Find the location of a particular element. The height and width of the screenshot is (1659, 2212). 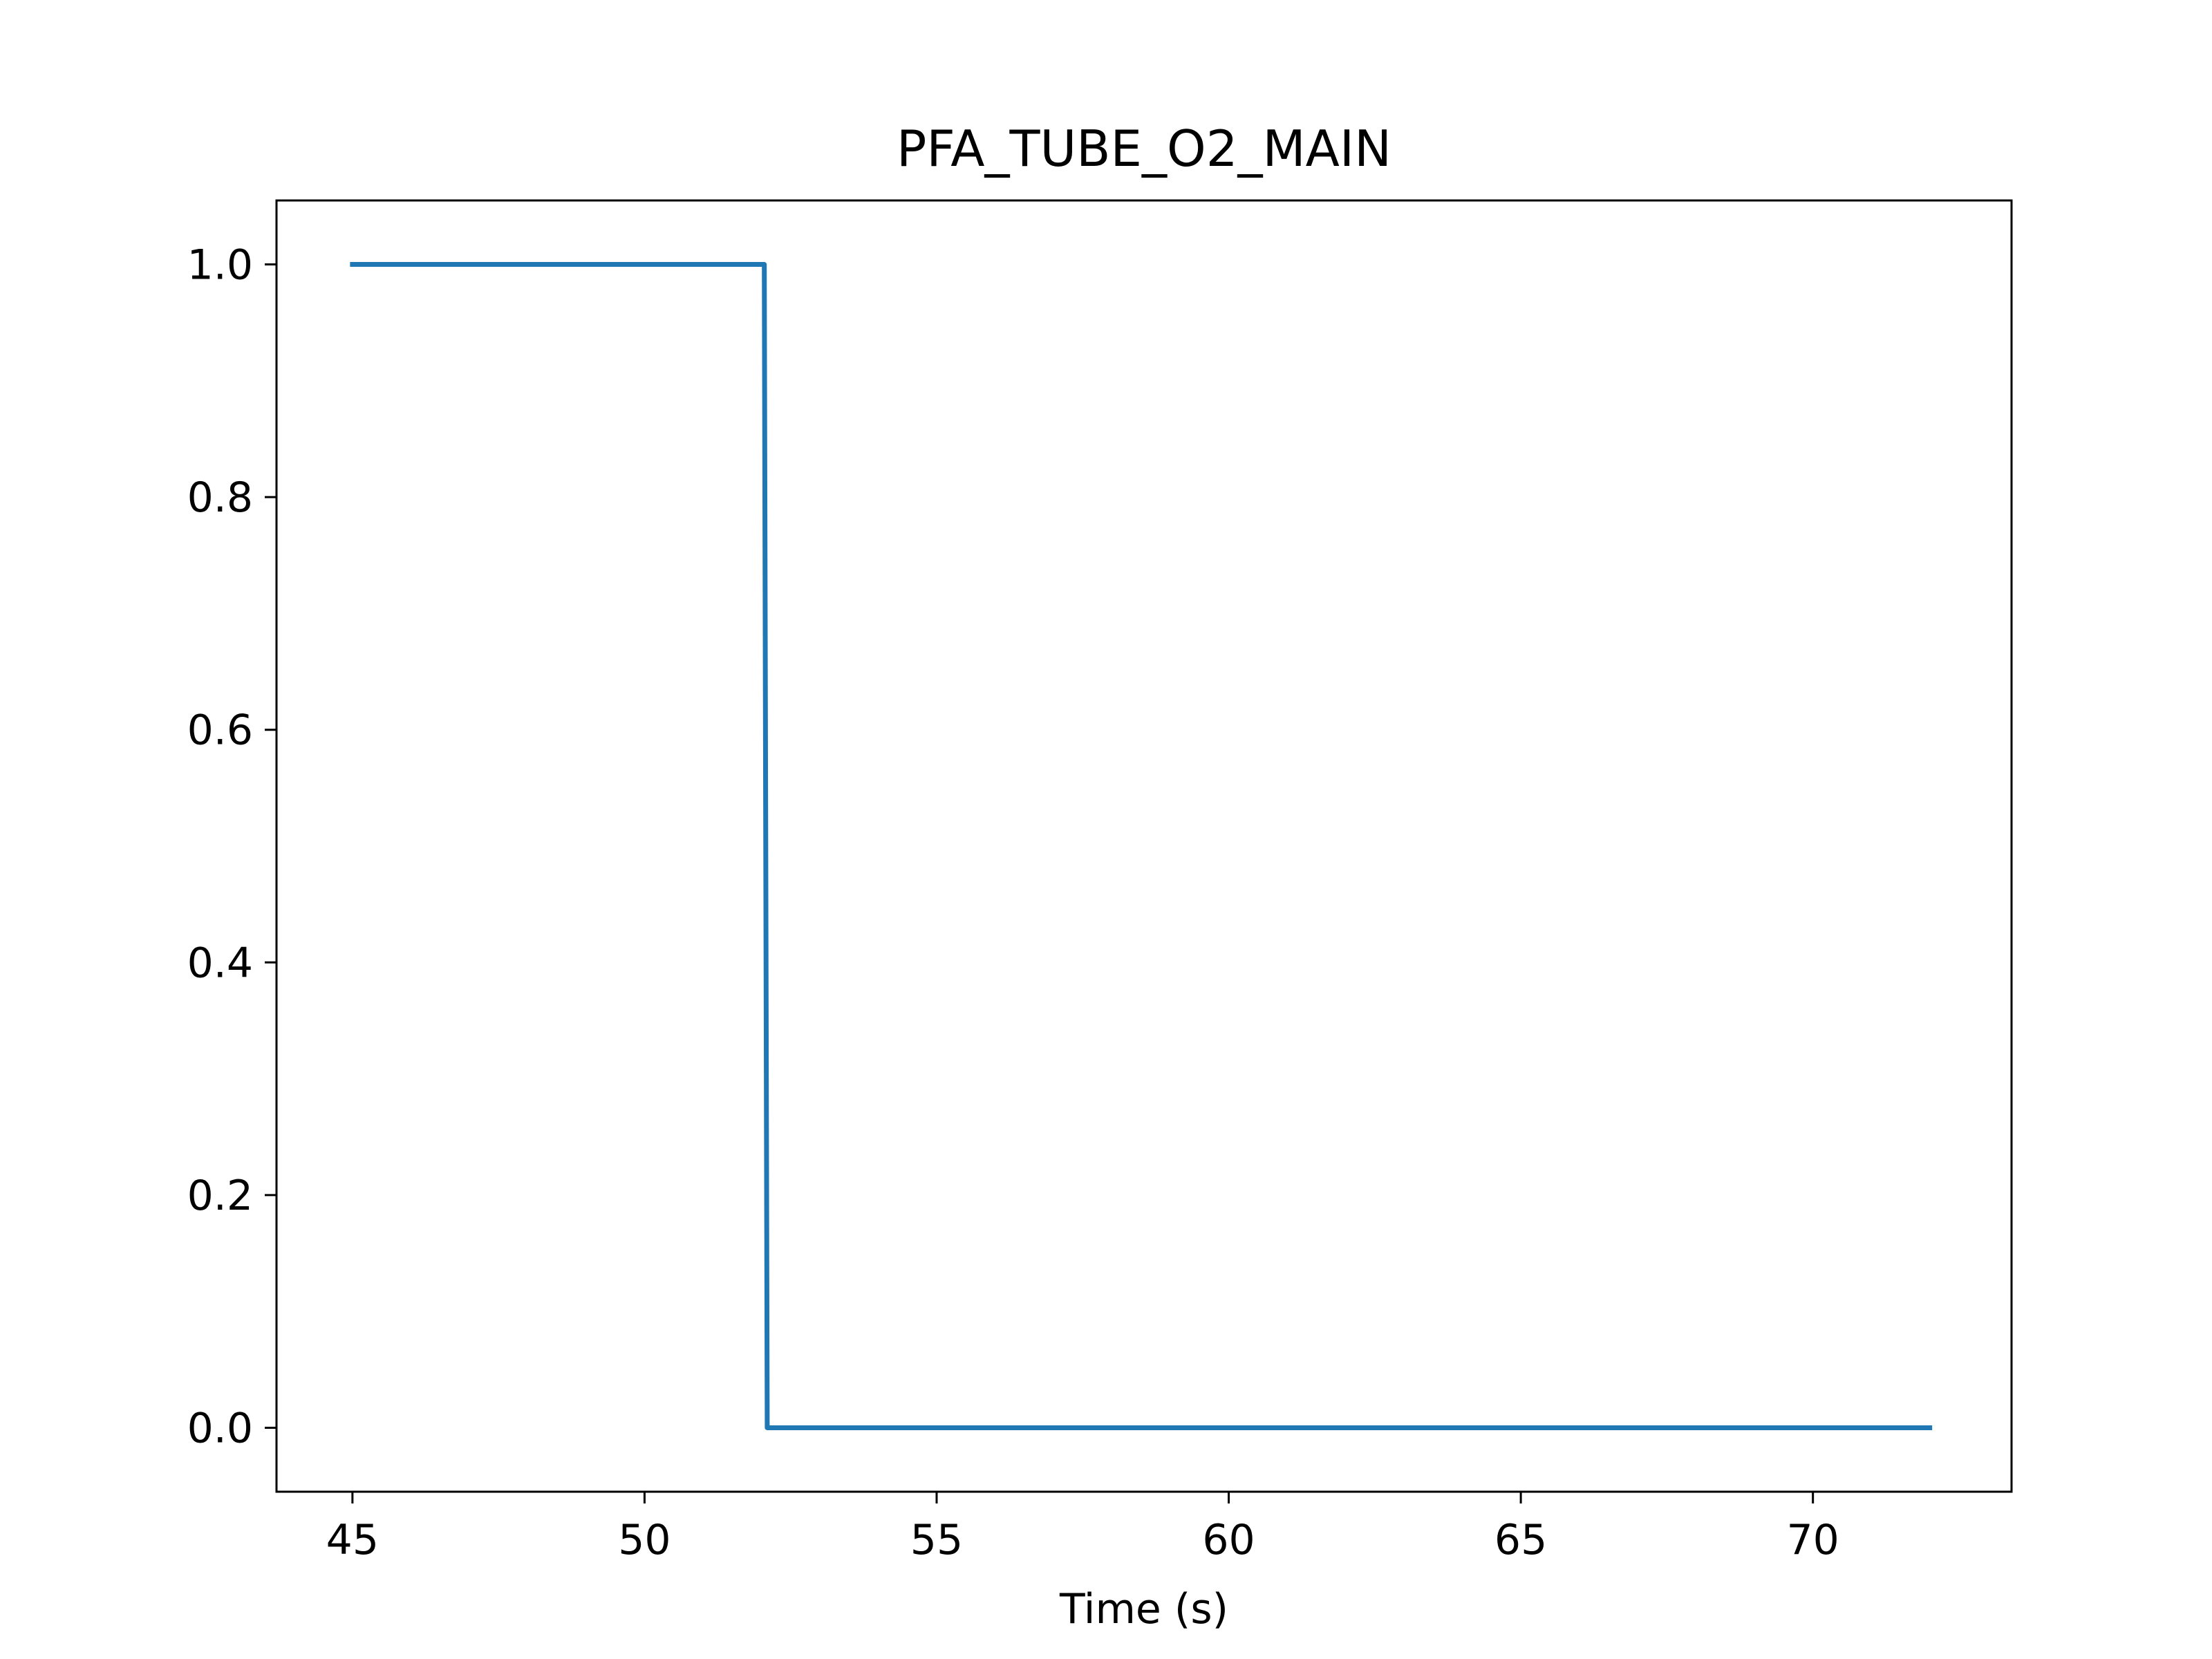

chart-title: PFA_TUBE_O2_MAIN is located at coordinates (1144, 149).